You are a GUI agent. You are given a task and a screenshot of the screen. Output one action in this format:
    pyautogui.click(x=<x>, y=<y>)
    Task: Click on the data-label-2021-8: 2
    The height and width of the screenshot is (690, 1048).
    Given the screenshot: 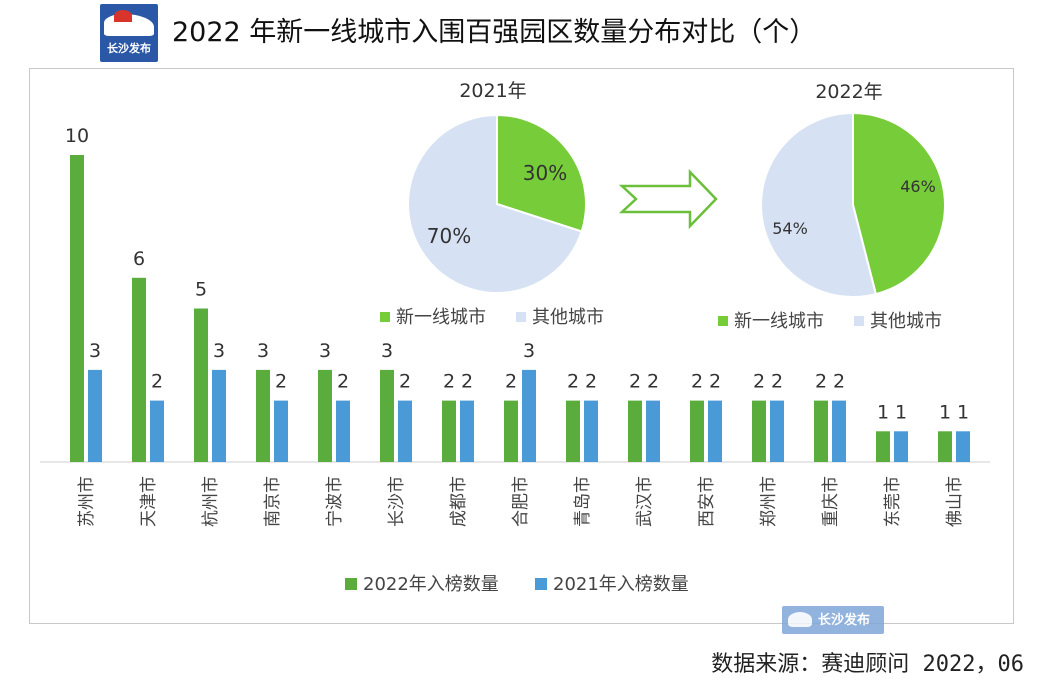 What is the action you would take?
    pyautogui.click(x=591, y=382)
    